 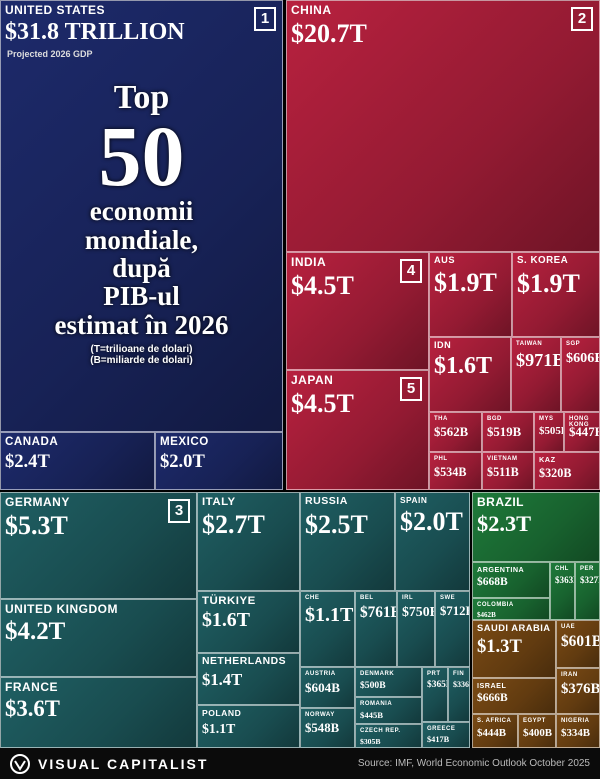 I want to click on country-name: THA, so click(x=441, y=419).